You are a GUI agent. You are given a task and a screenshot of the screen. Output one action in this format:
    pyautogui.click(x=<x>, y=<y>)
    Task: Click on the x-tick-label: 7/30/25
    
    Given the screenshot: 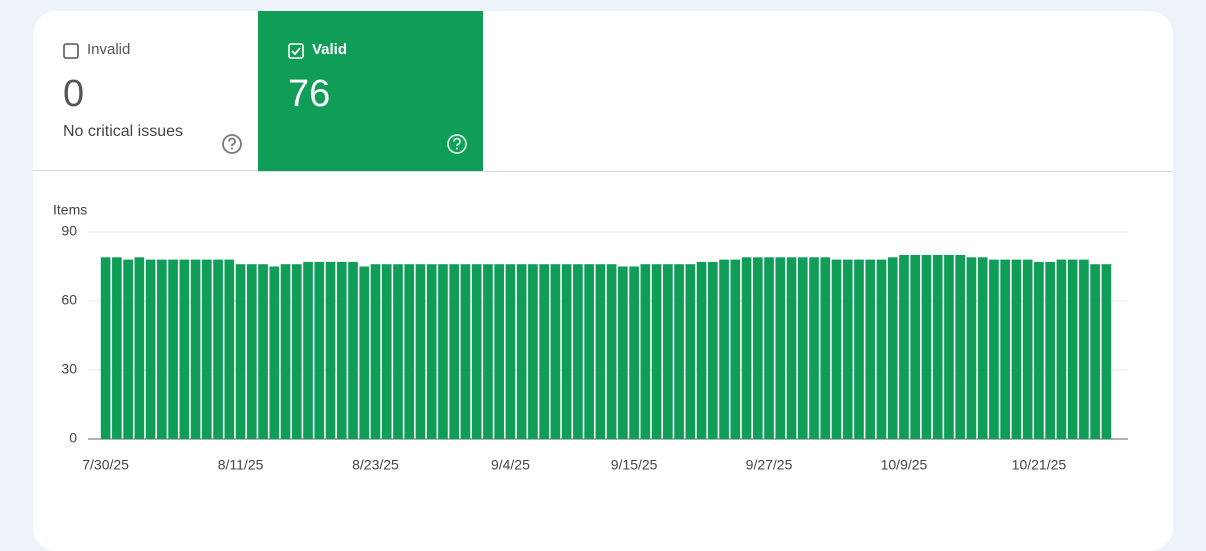 What is the action you would take?
    pyautogui.click(x=105, y=465)
    